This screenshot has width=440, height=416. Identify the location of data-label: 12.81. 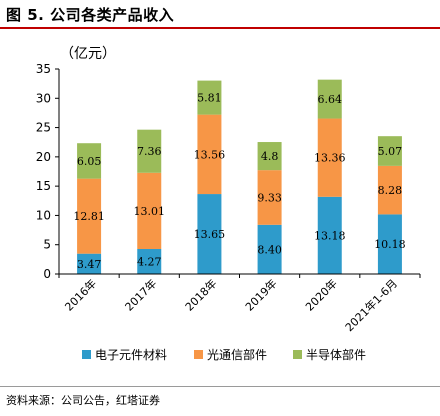
(89, 216).